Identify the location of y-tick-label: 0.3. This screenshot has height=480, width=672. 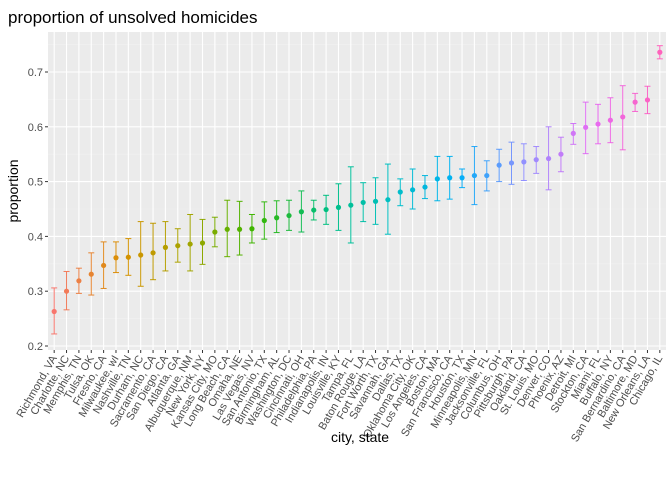
(35, 292).